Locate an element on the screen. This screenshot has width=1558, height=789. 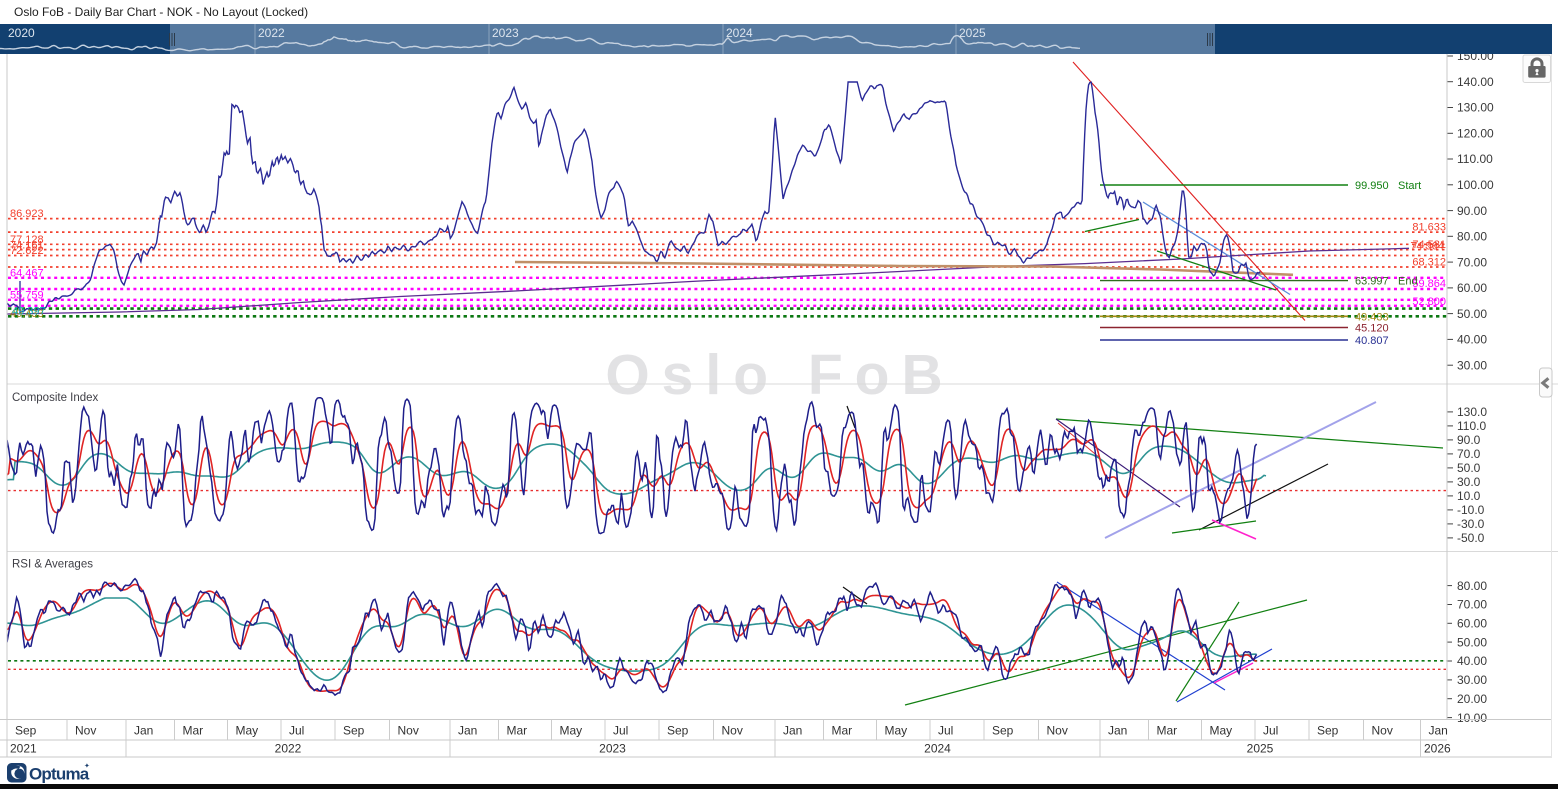
svg-text: 30.0 is located at coordinates (1469, 482).